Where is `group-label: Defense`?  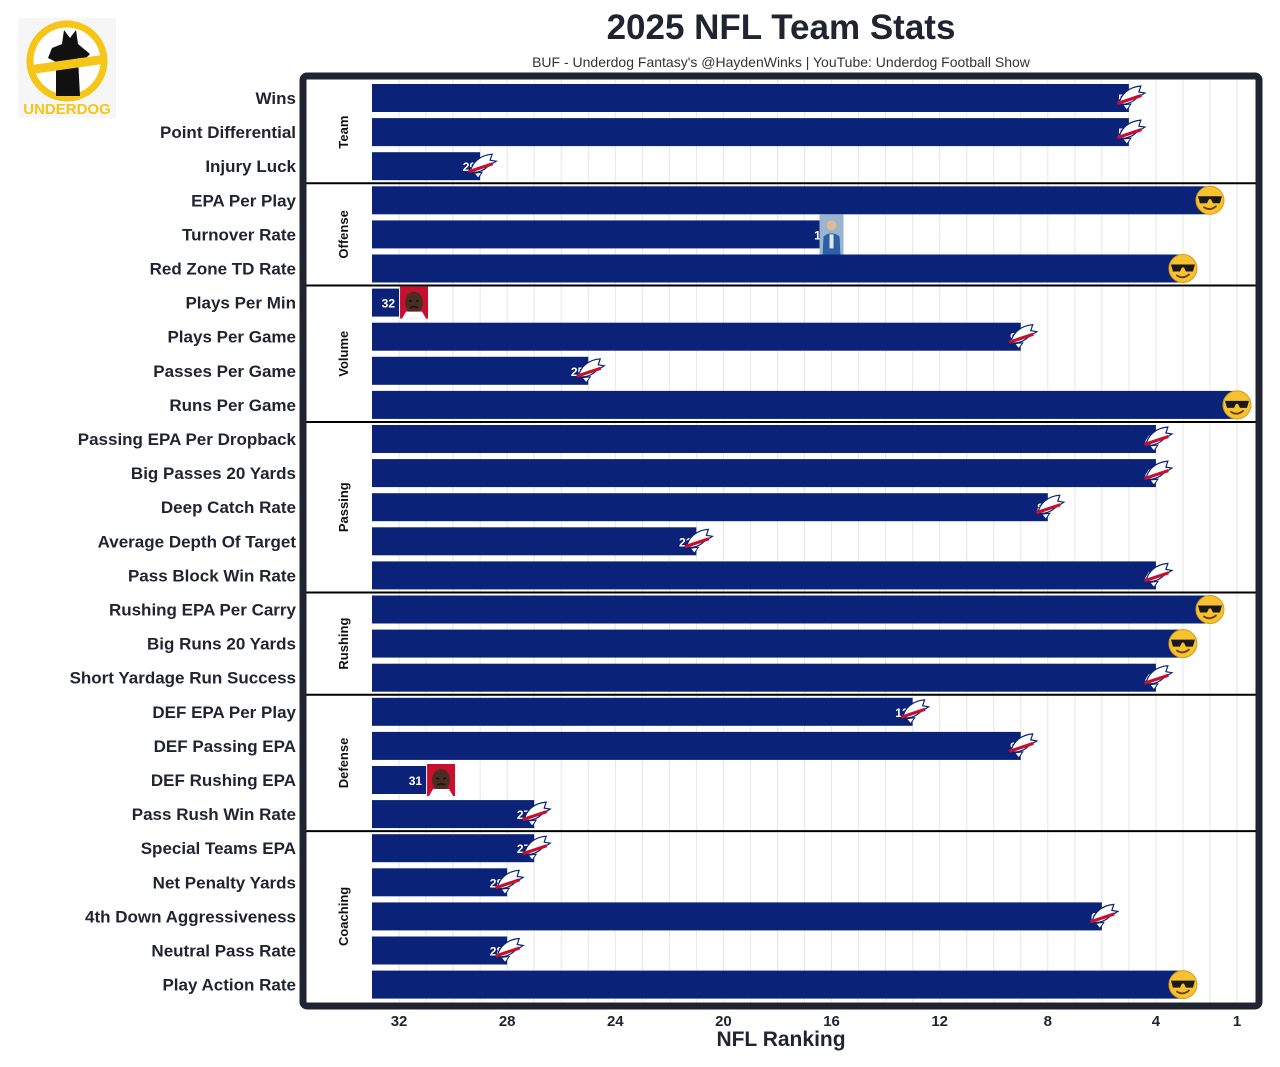
group-label: Defense is located at coordinates (343, 763).